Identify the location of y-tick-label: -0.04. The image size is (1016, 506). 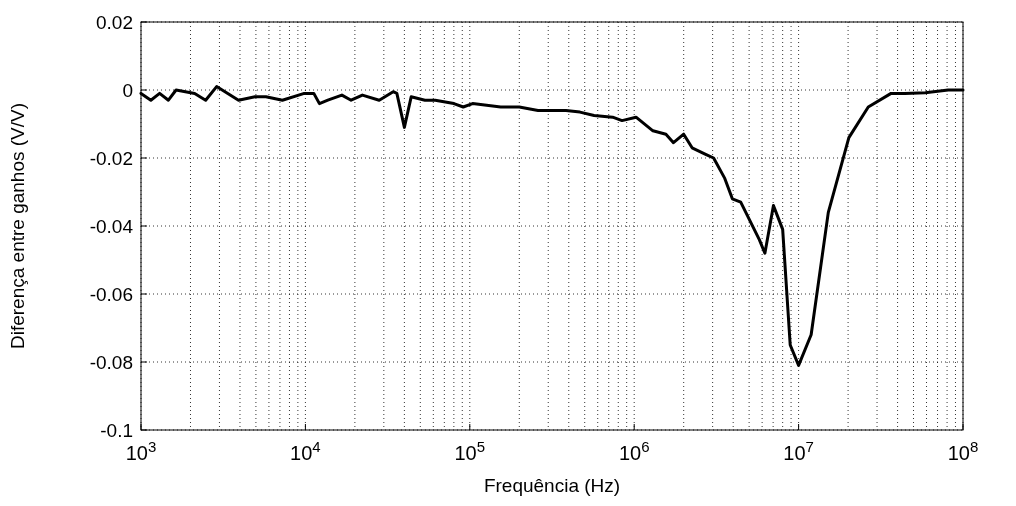
(111, 226).